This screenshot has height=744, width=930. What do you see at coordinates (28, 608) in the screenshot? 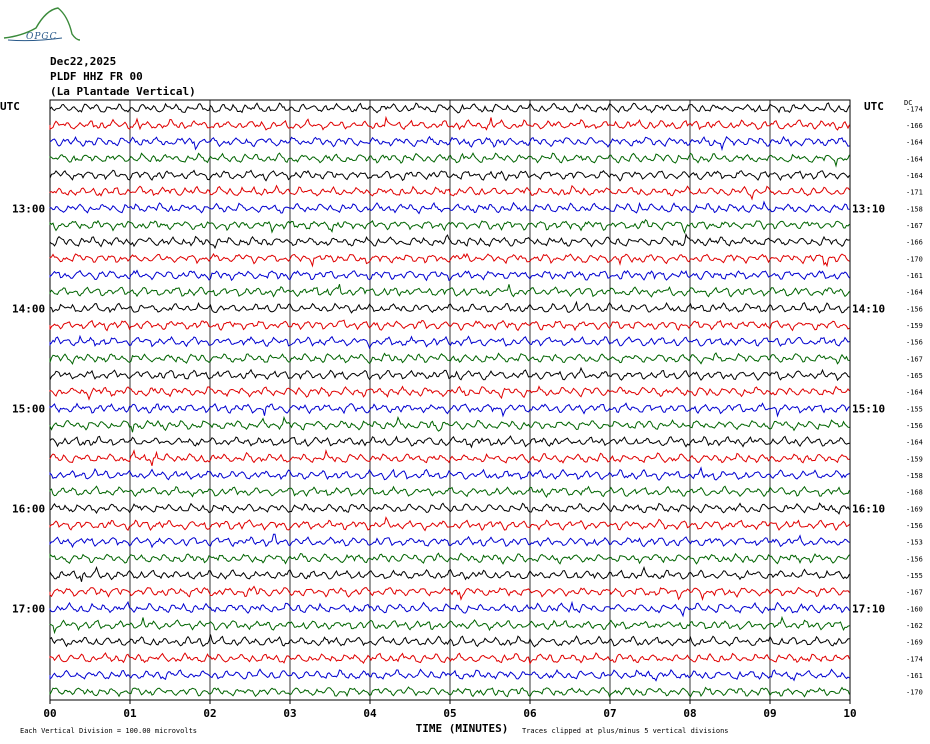
I see `left-hour-label: 17:00` at bounding box center [28, 608].